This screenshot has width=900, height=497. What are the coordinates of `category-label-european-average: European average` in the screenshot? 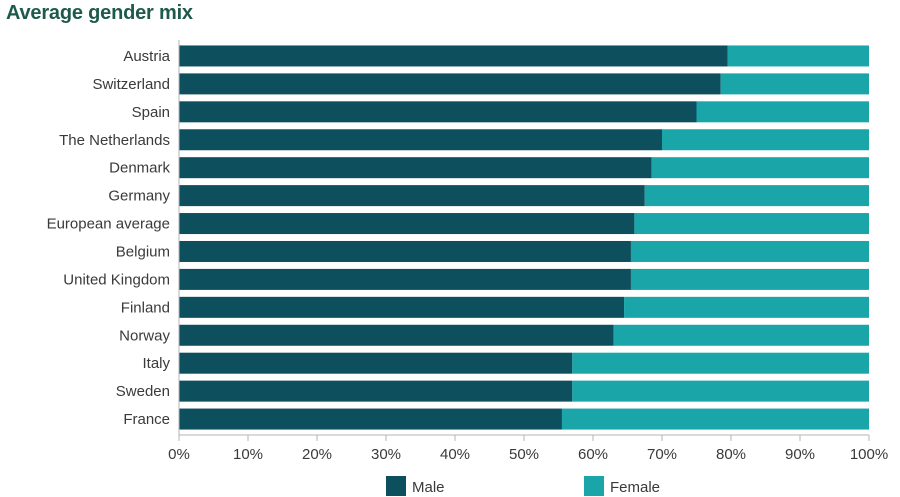 It's located at (108, 224).